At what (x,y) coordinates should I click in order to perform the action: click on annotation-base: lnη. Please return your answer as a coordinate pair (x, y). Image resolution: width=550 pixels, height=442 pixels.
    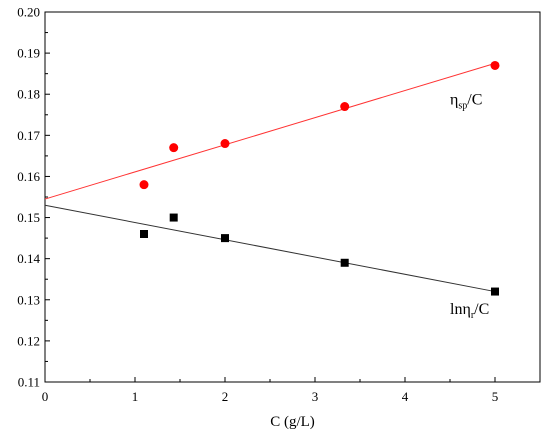
    Looking at the image, I should click on (460, 309).